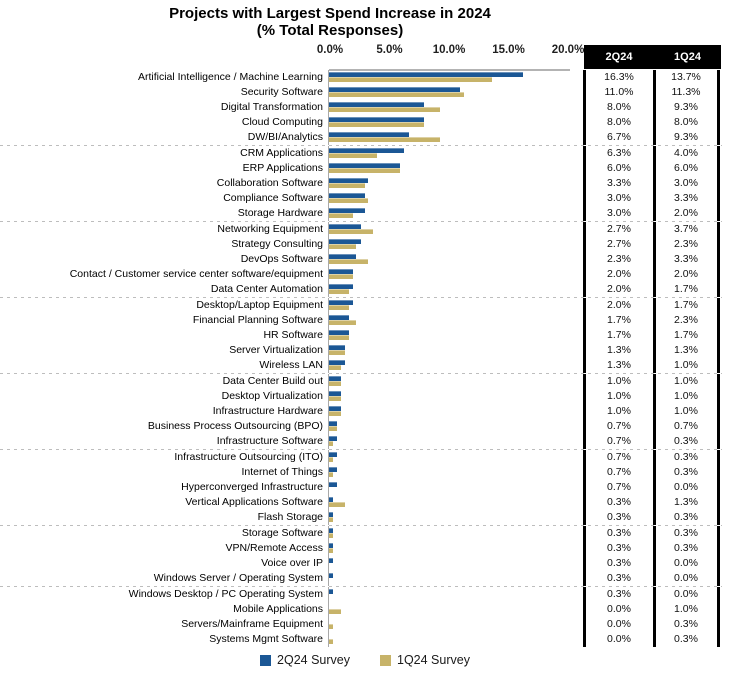  What do you see at coordinates (686, 381) in the screenshot?
I see `table-value-1q24: 1.0%` at bounding box center [686, 381].